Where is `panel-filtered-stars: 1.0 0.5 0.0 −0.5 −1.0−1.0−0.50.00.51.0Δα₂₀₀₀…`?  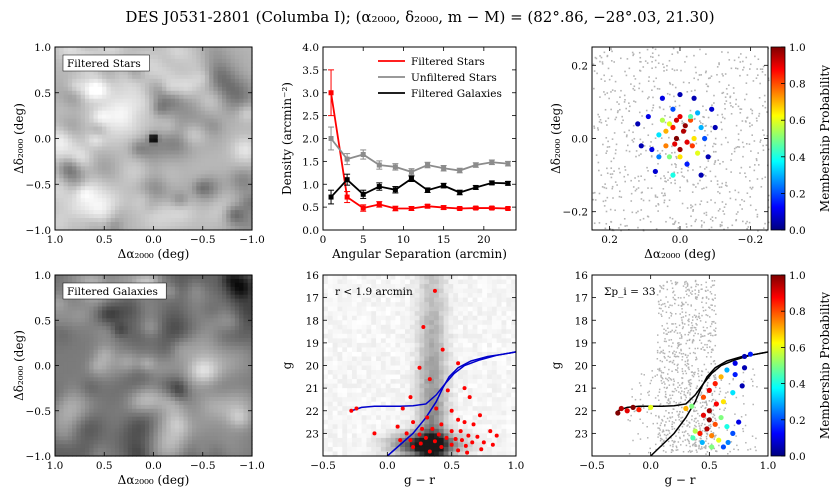 panel-filtered-stars: 1.0 0.5 0.0 −0.5 −1.0−1.0−0.50.00.51.0Δα₂₀₀₀… is located at coordinates (138, 151).